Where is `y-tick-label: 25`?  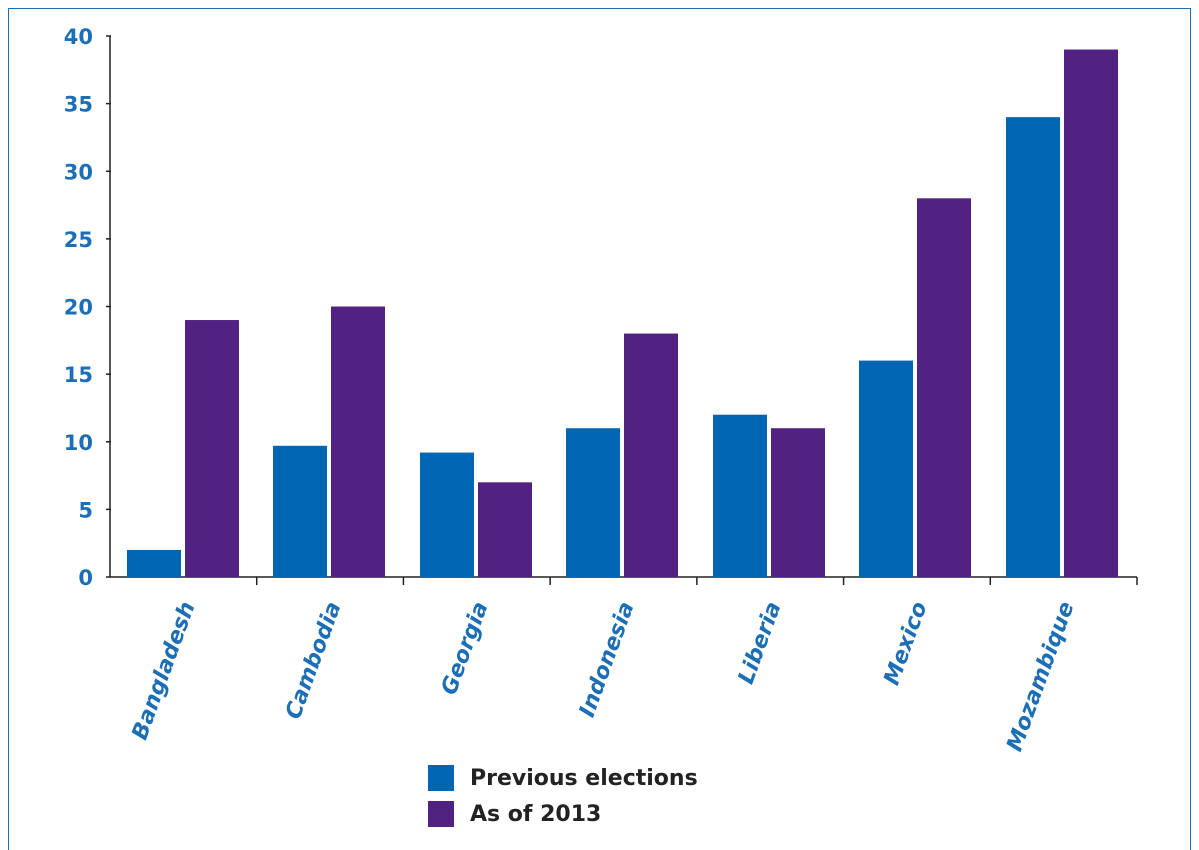
y-tick-label: 25 is located at coordinates (78, 240).